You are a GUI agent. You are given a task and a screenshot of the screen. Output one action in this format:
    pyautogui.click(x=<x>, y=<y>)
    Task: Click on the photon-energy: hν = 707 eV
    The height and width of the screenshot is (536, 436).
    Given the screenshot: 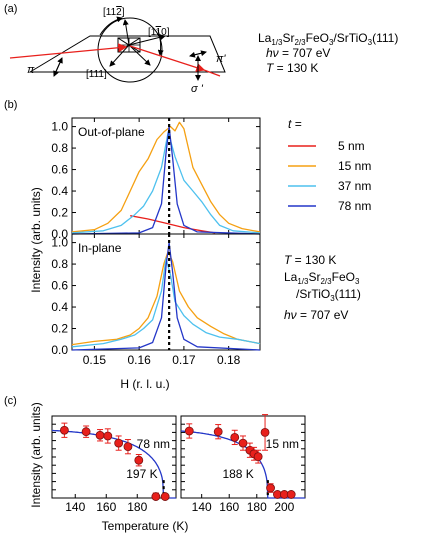 What is the action you would take?
    pyautogui.click(x=298, y=53)
    